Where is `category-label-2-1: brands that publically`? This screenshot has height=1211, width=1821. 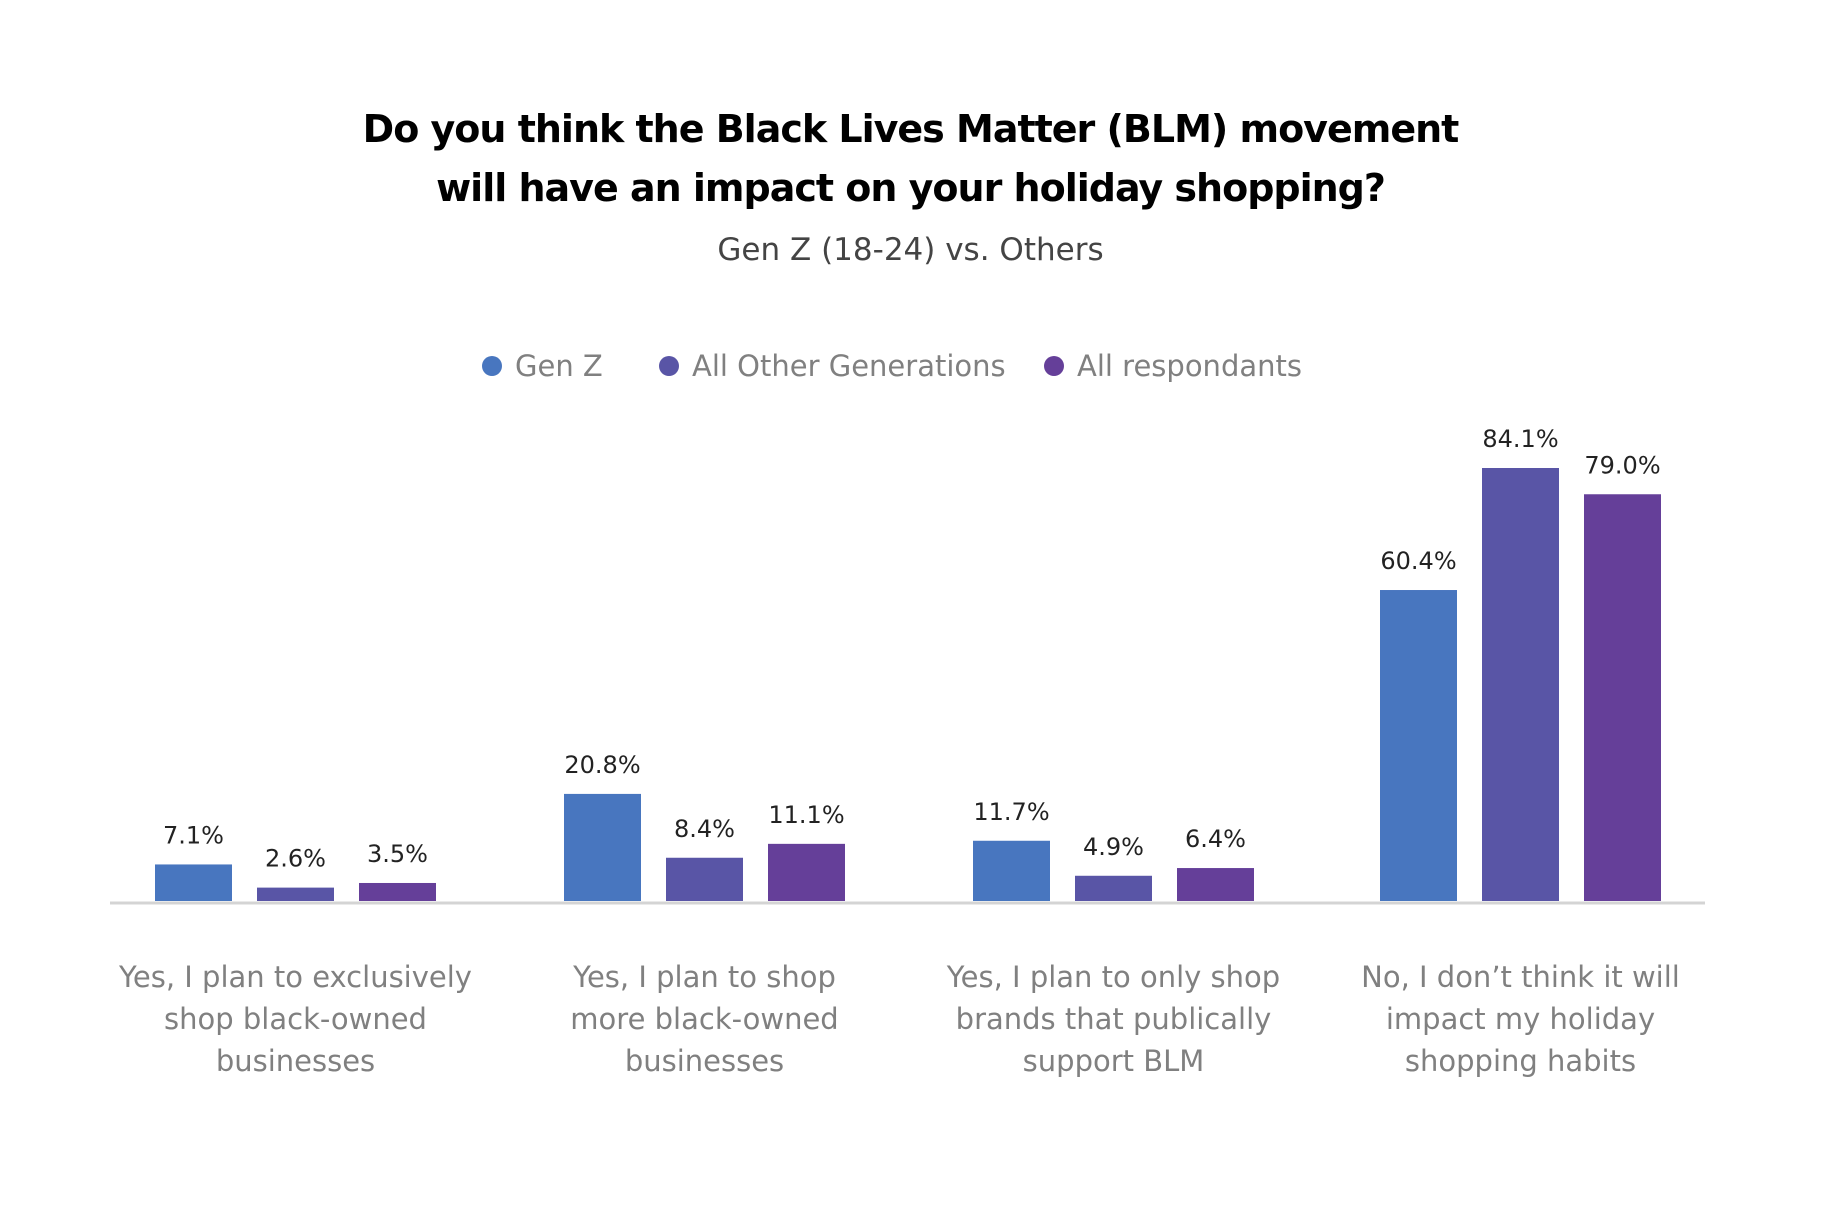 category-label-2-1: brands that publically is located at coordinates (1114, 1019).